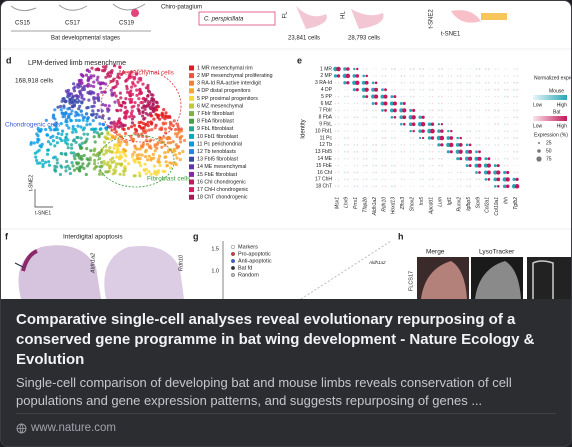 This screenshot has width=572, height=447. I want to click on cluster-group-label: Mesenchymal cells, so click(147, 73).